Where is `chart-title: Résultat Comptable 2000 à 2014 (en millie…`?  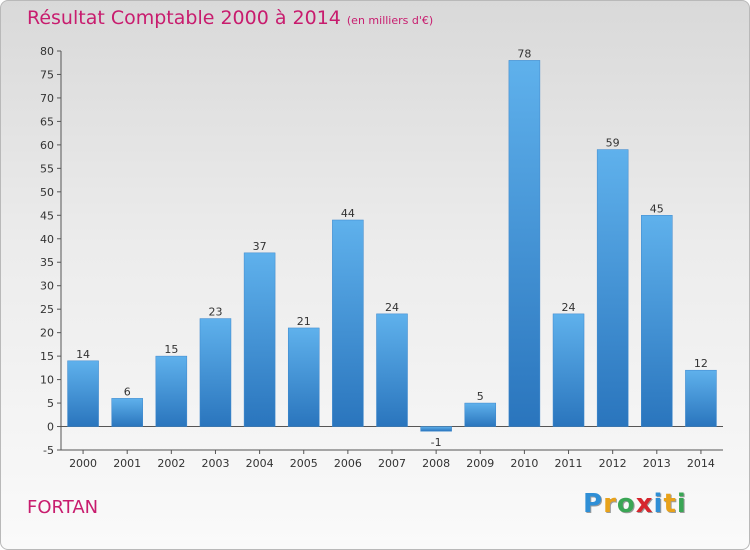
chart-title: Résultat Comptable 2000 à 2014 (en millie… is located at coordinates (230, 18).